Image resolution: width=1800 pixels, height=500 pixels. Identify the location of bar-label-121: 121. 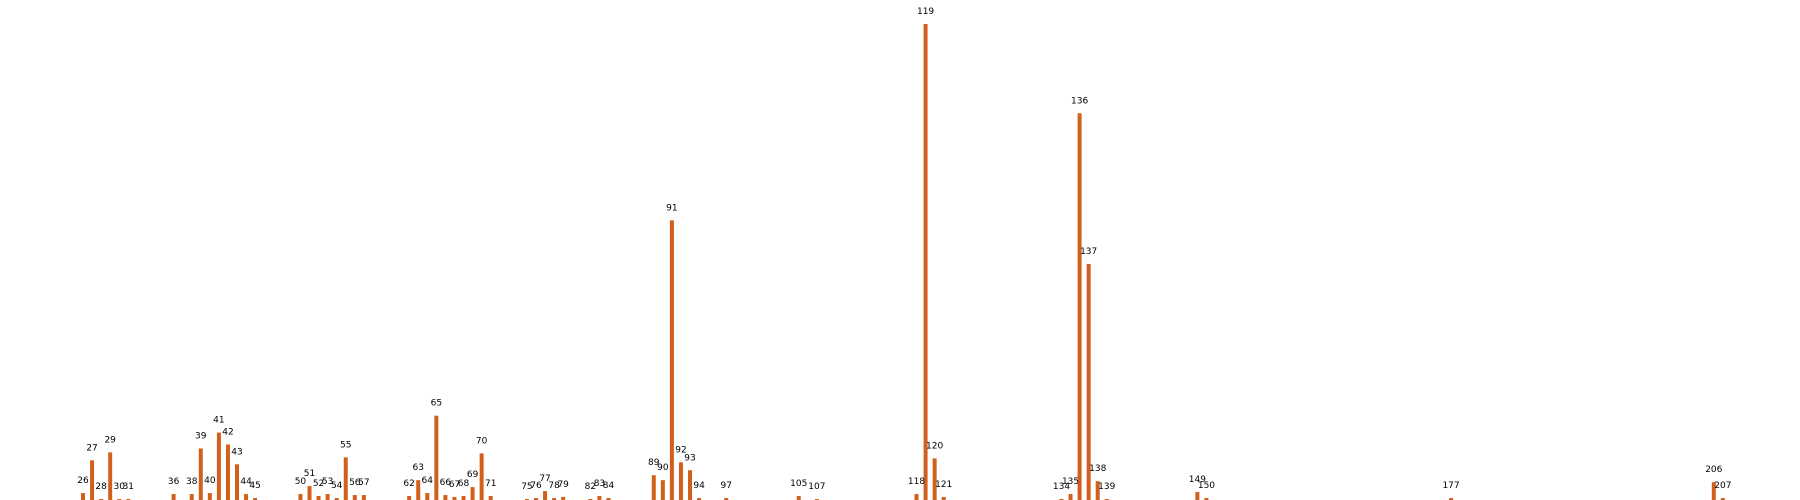
(943, 485).